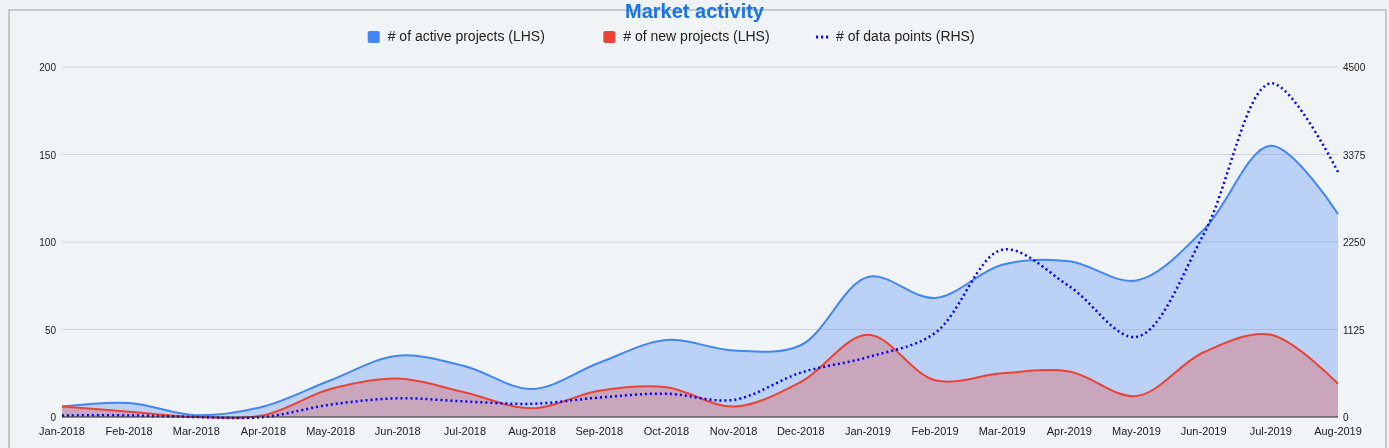 Image resolution: width=1389 pixels, height=448 pixels. What do you see at coordinates (666, 431) in the screenshot?
I see `x-tick-label: Oct-2018` at bounding box center [666, 431].